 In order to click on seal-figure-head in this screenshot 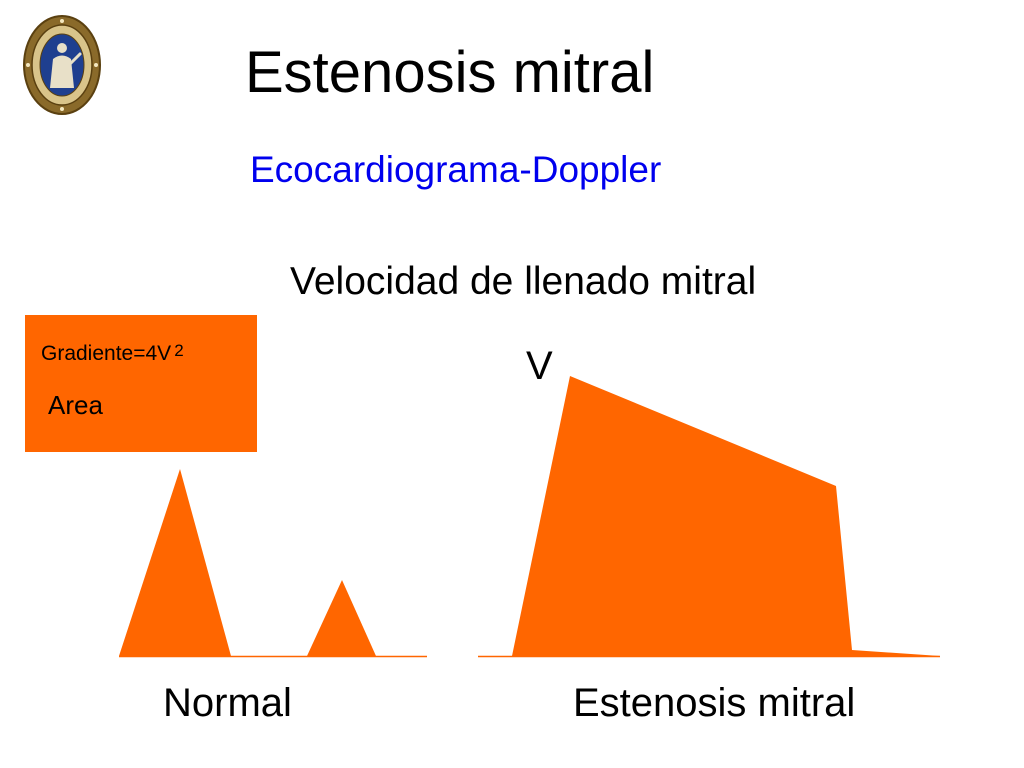, I will do `click(62, 48)`.